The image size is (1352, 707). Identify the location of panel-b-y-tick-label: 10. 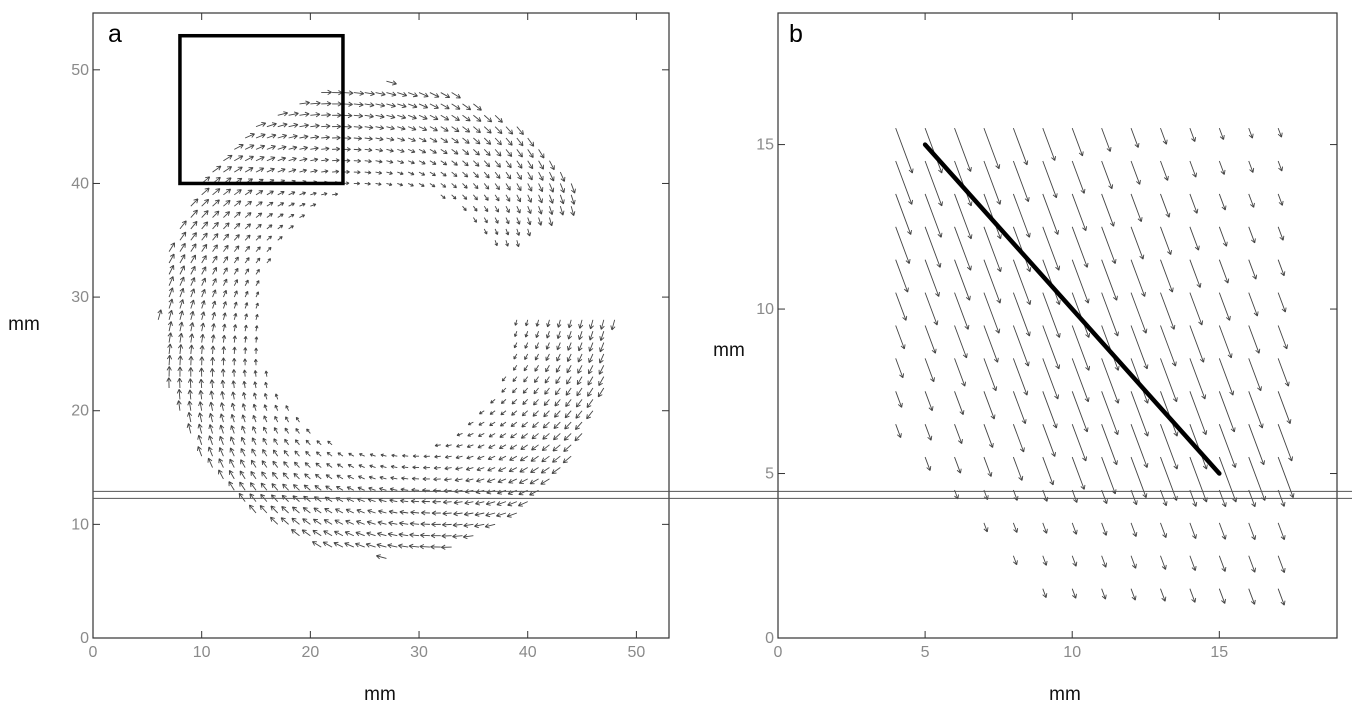
(765, 309).